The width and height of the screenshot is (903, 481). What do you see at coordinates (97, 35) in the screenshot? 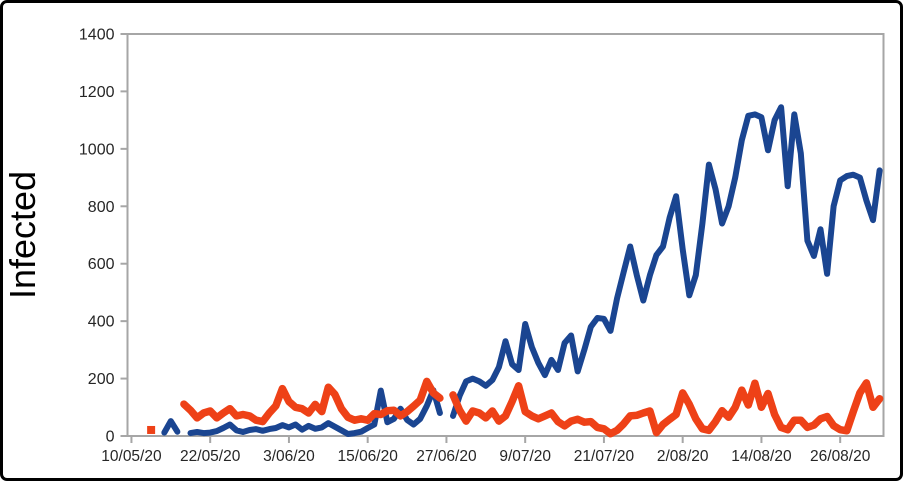
I see `y-tick-label: 1400` at bounding box center [97, 35].